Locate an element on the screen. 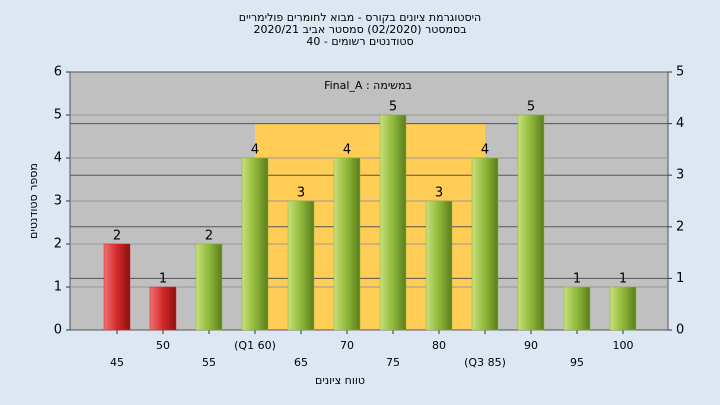 The width and height of the screenshot is (720, 405). x-tick-label: 80 is located at coordinates (439, 345).